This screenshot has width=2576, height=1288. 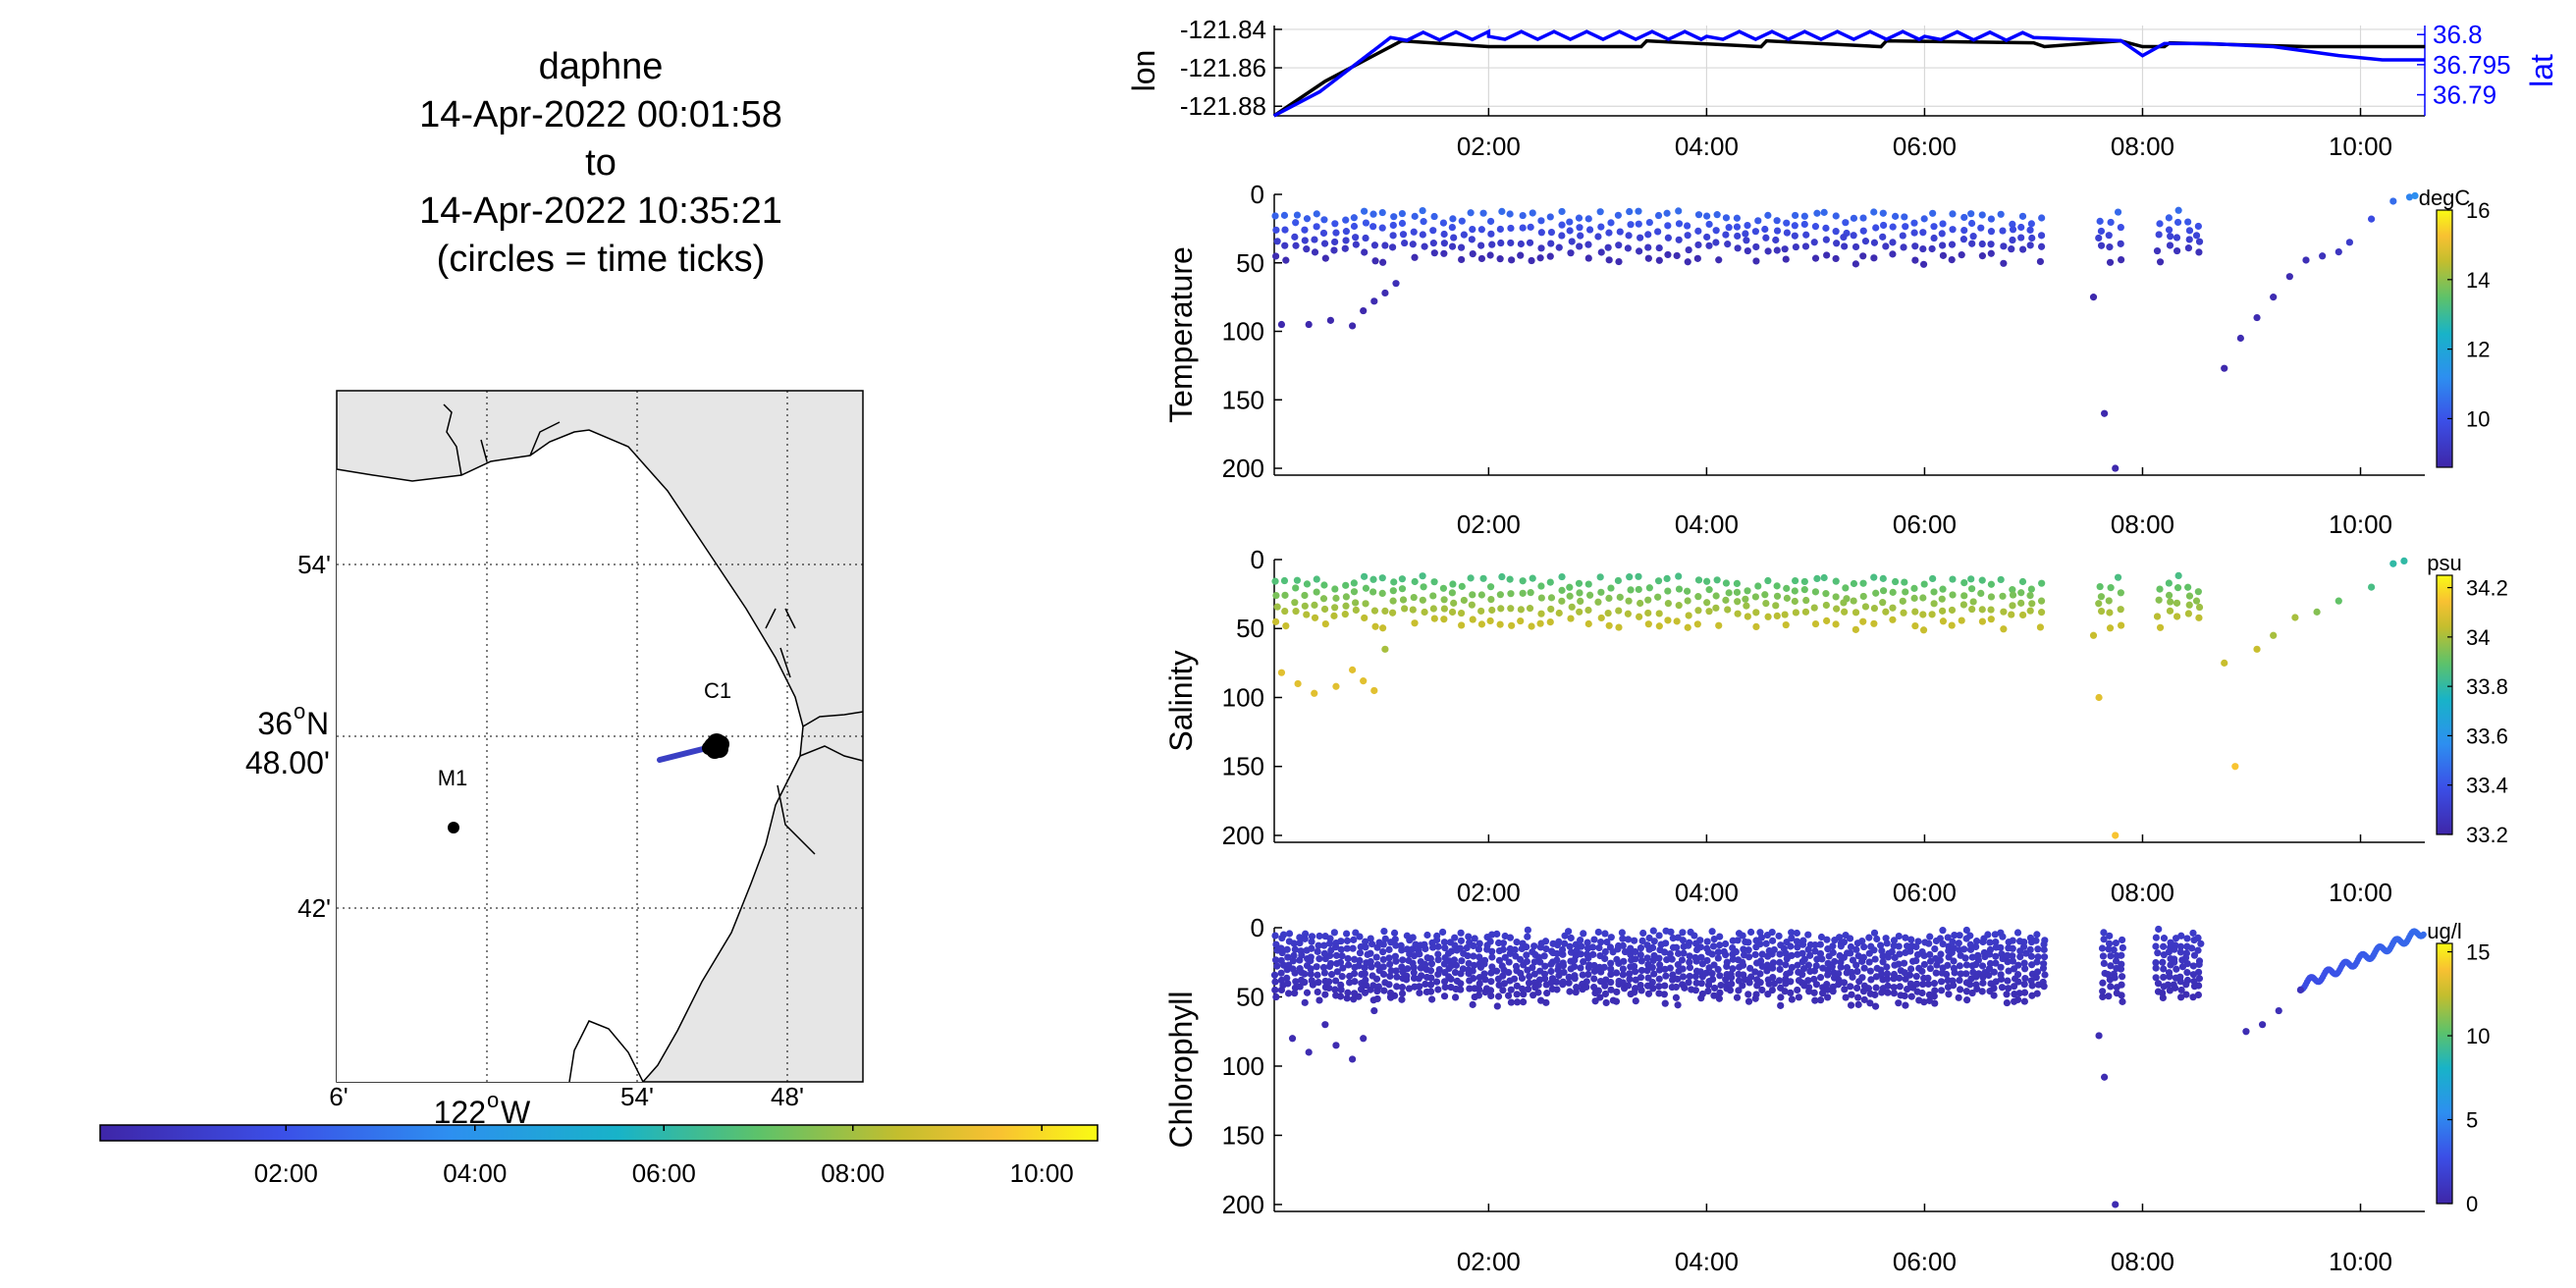 What do you see at coordinates (317, 723) in the screenshot?
I see `lat-main-suffix: N` at bounding box center [317, 723].